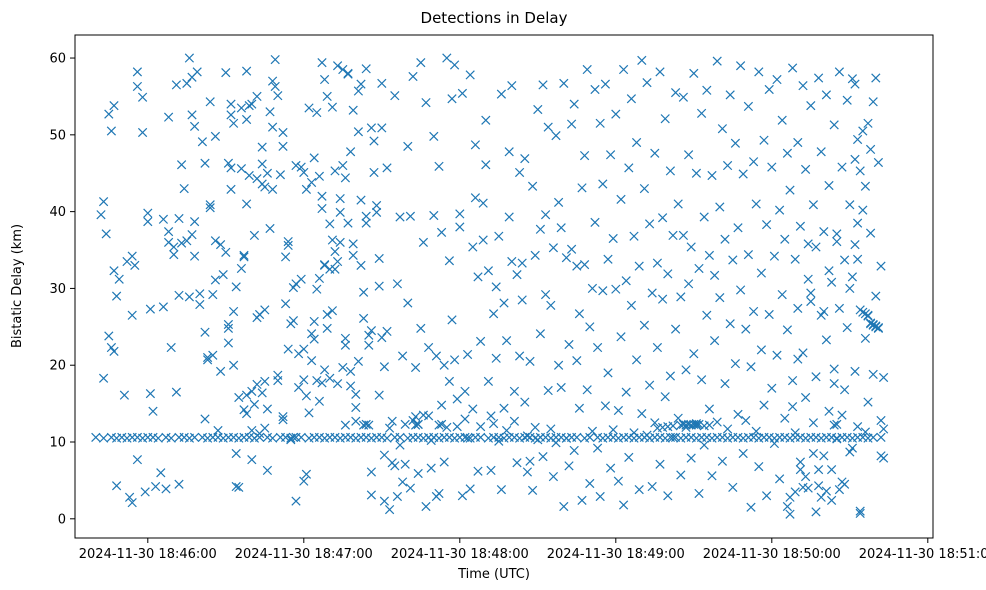 The image size is (986, 590). Describe the element at coordinates (62, 519) in the screenshot. I see `y-tick-label: 0` at that location.